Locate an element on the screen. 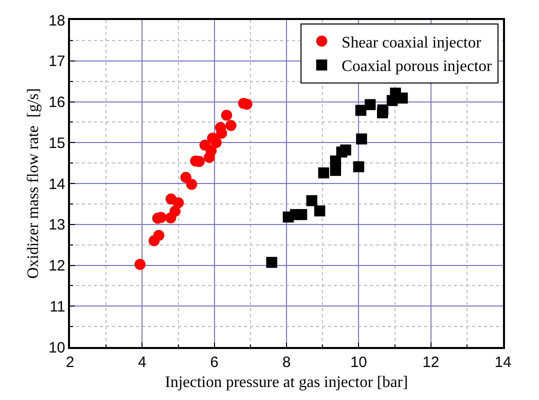 Image resolution: width=539 pixels, height=400 pixels. y-tick-label: 13 is located at coordinates (57, 225).